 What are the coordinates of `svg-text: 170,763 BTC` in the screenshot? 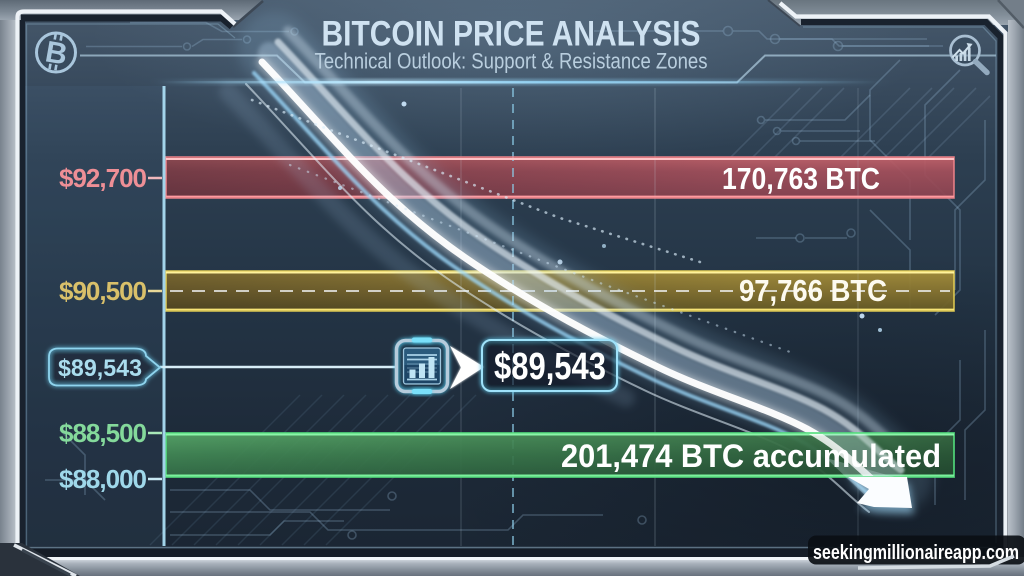 It's located at (801, 178).